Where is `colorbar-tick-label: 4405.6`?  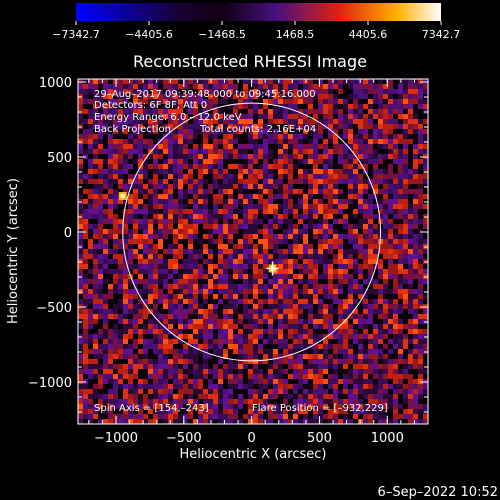 colorbar-tick-label: 4405.6 is located at coordinates (368, 34).